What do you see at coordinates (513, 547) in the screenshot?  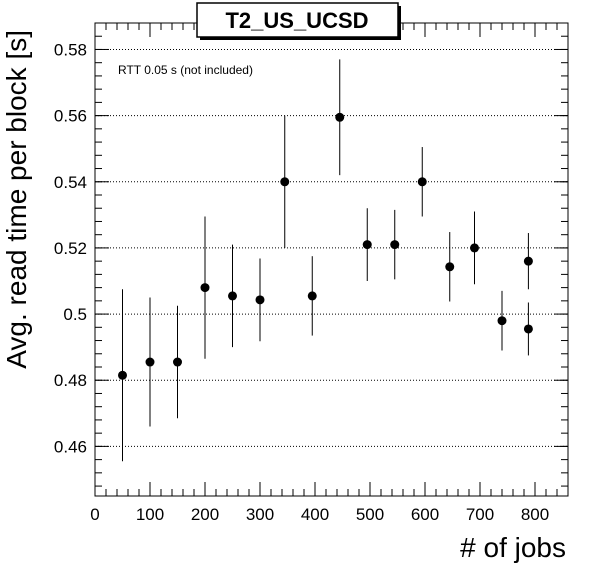 I see `x-axis-label: # of jobs` at bounding box center [513, 547].